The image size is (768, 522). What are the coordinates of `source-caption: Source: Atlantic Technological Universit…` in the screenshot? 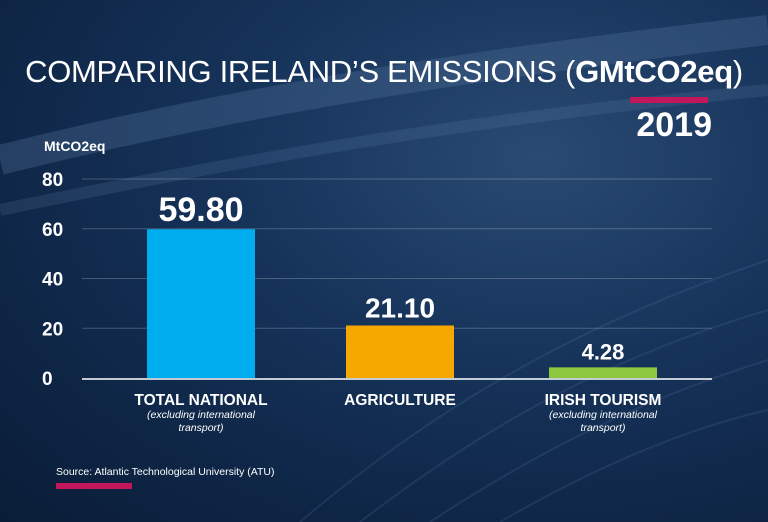 It's located at (165, 472).